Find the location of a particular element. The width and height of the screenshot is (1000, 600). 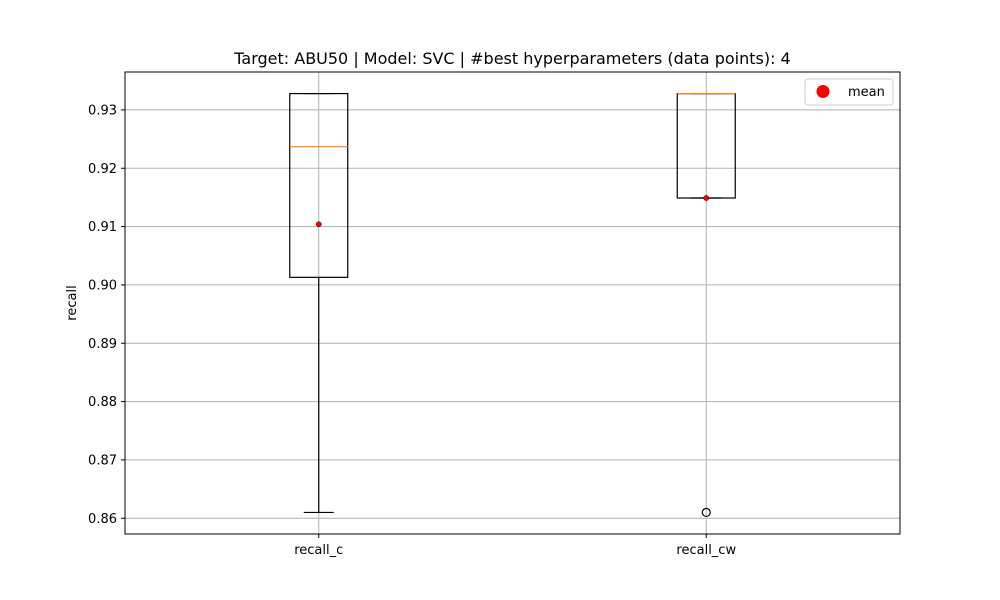

y-tick-label: 0.92 is located at coordinates (102, 169).